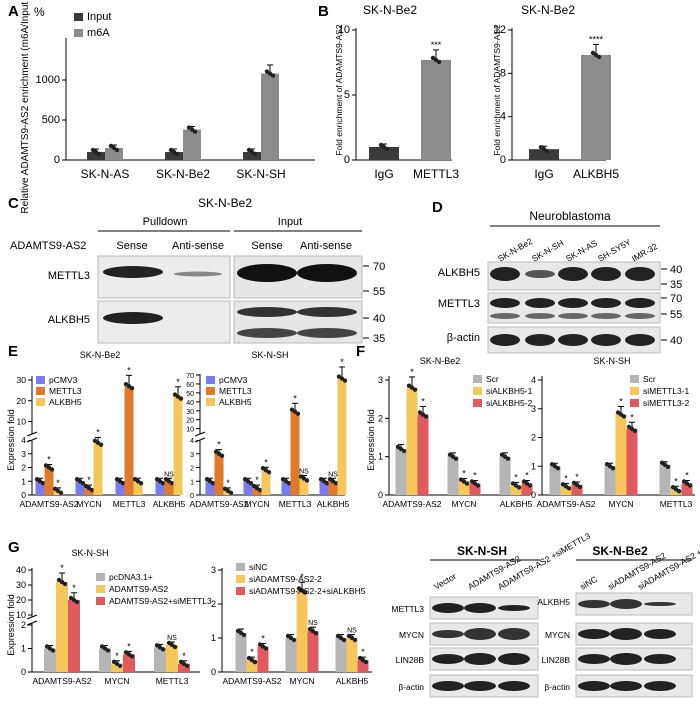  What do you see at coordinates (411, 687) in the screenshot?
I see `blot-g1-band-4: β-actin` at bounding box center [411, 687].